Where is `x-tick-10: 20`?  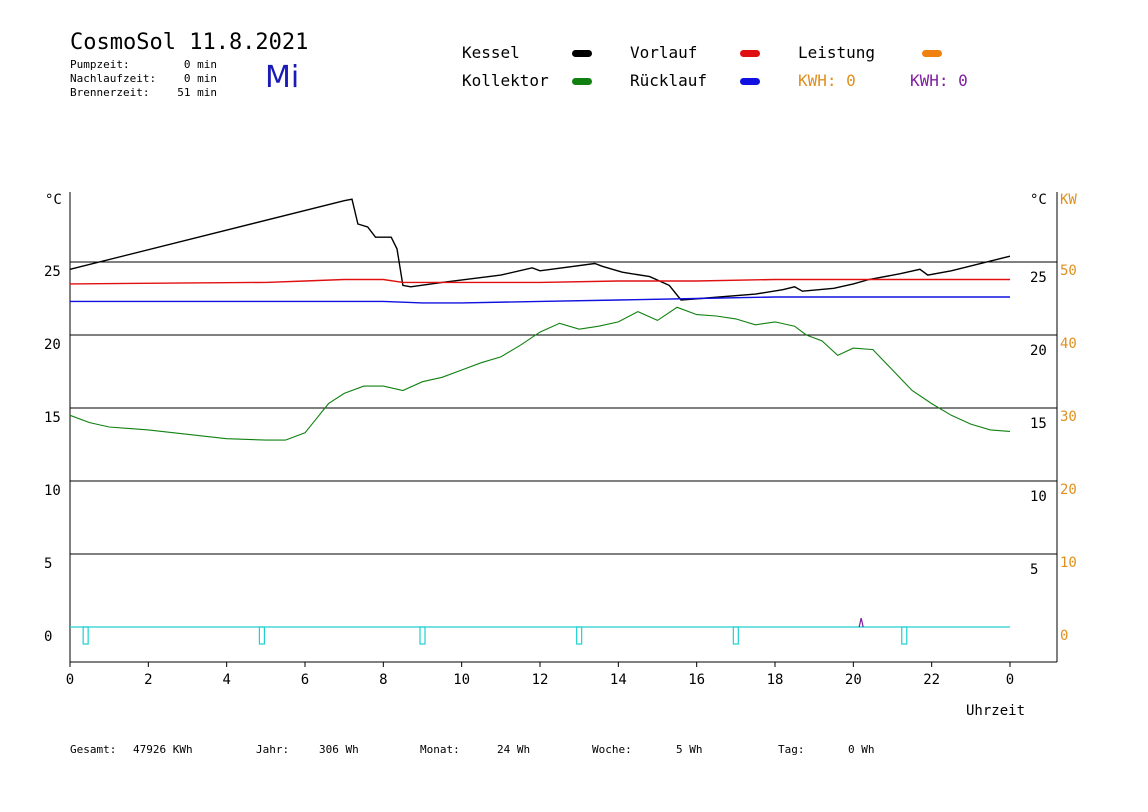 x-tick-10: 20 is located at coordinates (853, 680).